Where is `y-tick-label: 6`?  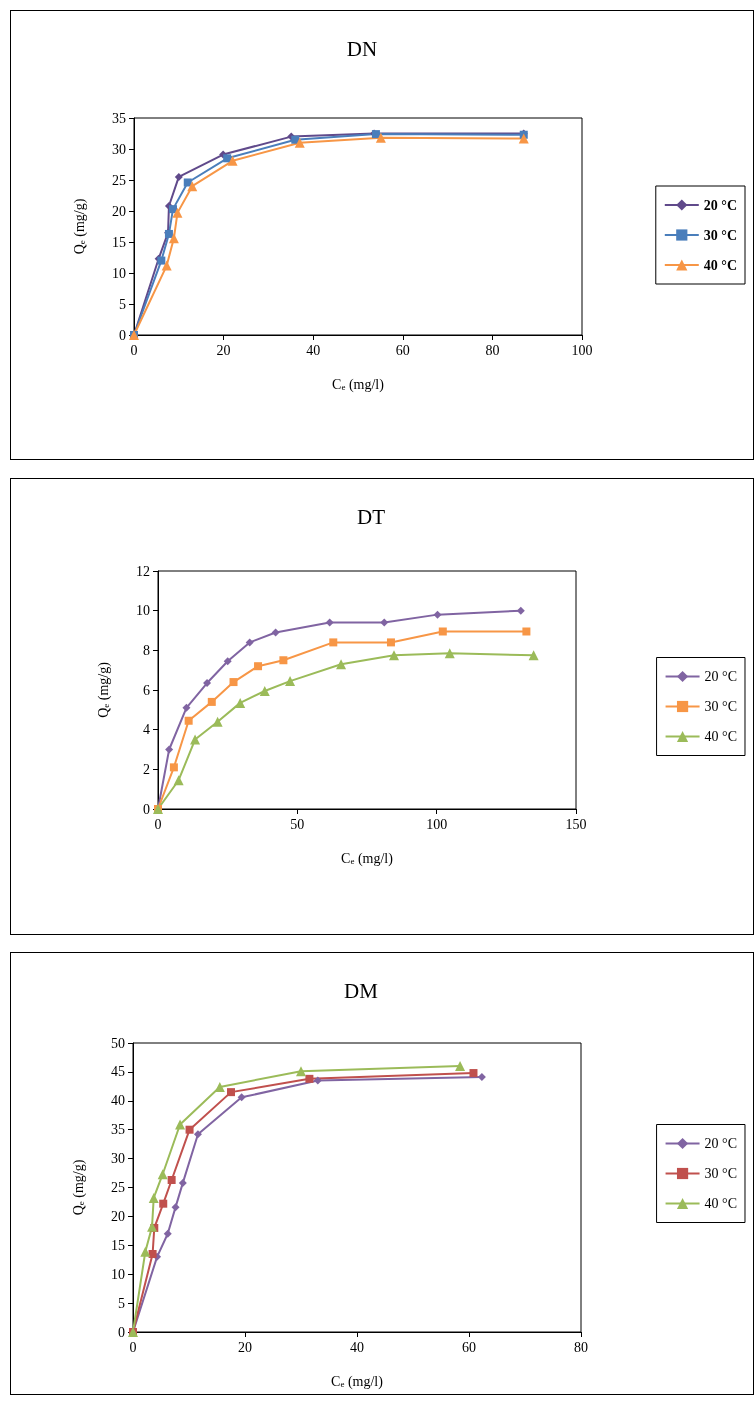 y-tick-label: 6 is located at coordinates (146, 690).